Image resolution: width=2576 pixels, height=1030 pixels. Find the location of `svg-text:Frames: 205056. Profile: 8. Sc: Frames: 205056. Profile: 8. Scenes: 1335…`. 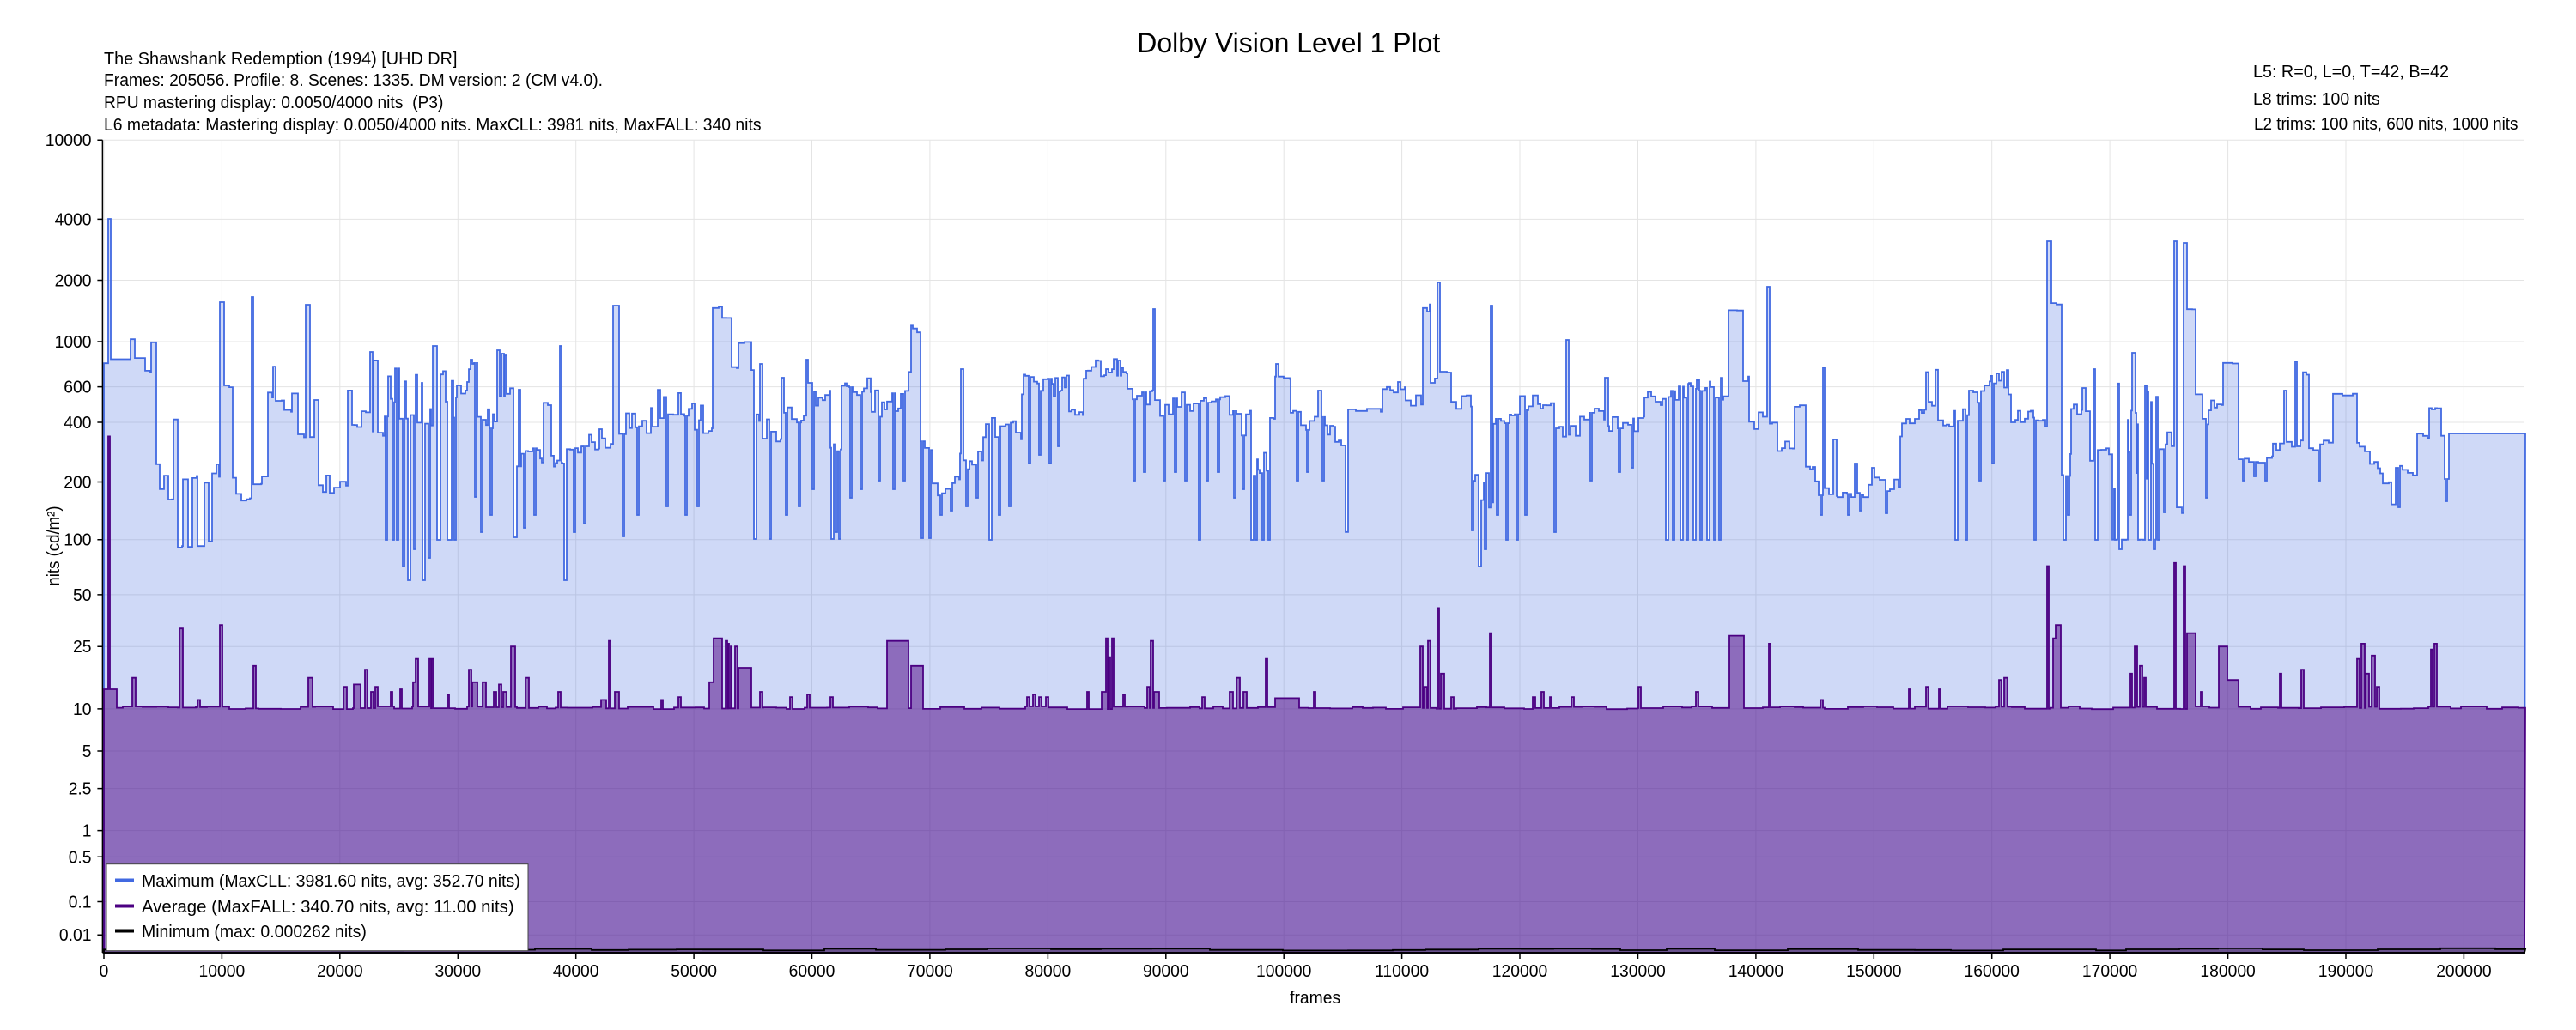

svg-text:Frames: 205056. Profile: 8. Sc: Frames: 205056. Profile: 8. Scenes: 1335… is located at coordinates (354, 80).